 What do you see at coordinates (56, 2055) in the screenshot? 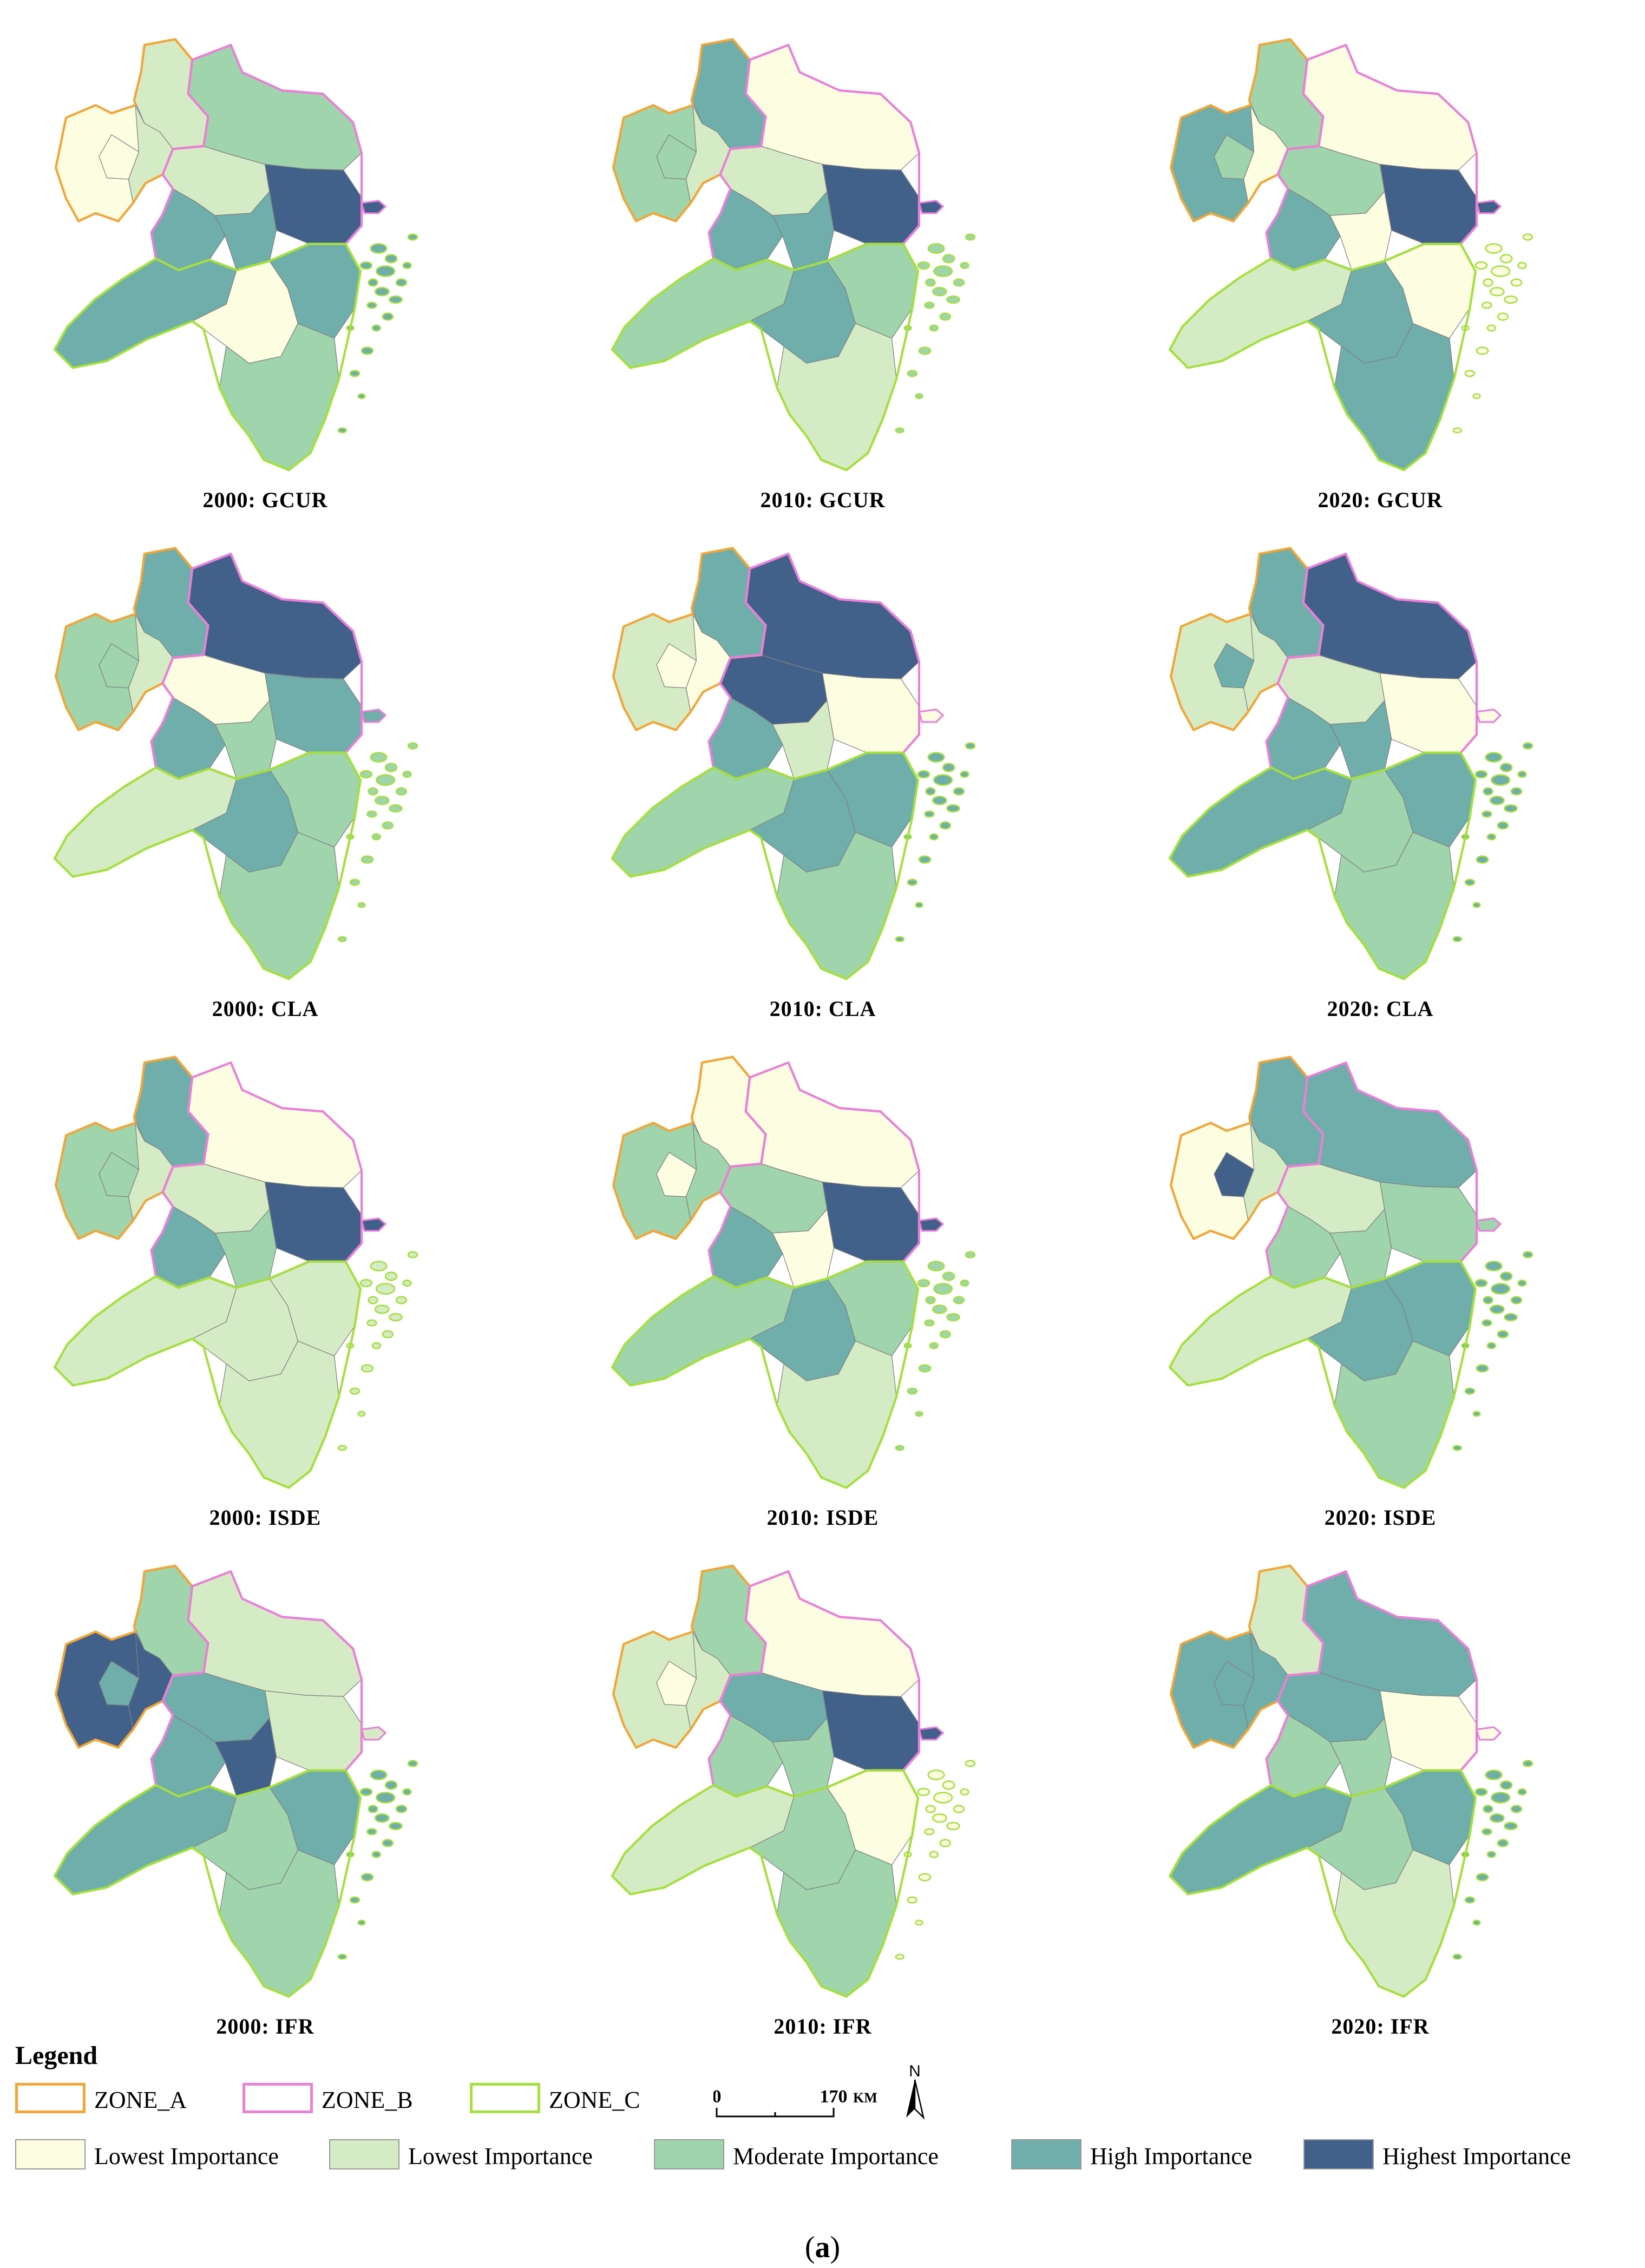
I see `legend-title: Legend` at bounding box center [56, 2055].